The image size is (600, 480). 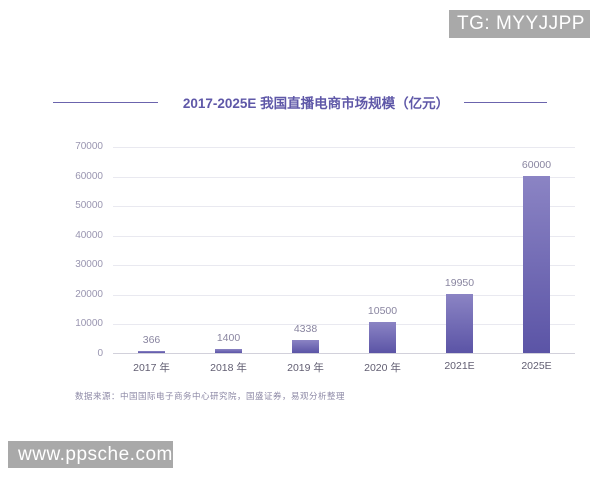 I want to click on bar-value-label-2020年: 10500, so click(x=382, y=310).